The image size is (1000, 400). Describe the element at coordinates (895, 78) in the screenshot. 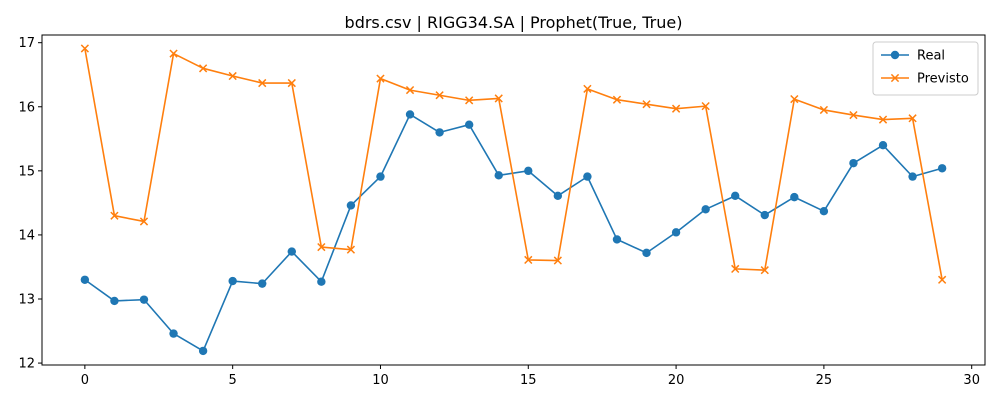

I see `legend-marker-previsto` at that location.